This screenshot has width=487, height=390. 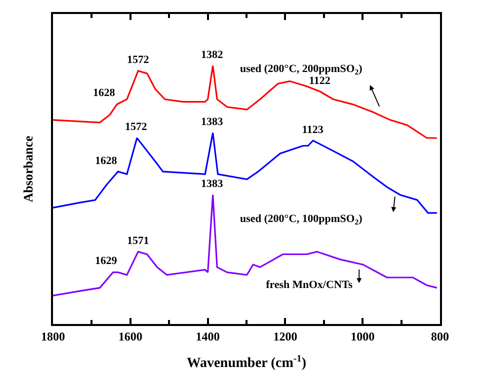 I want to click on x-tick-label: 1600, so click(x=130, y=336).